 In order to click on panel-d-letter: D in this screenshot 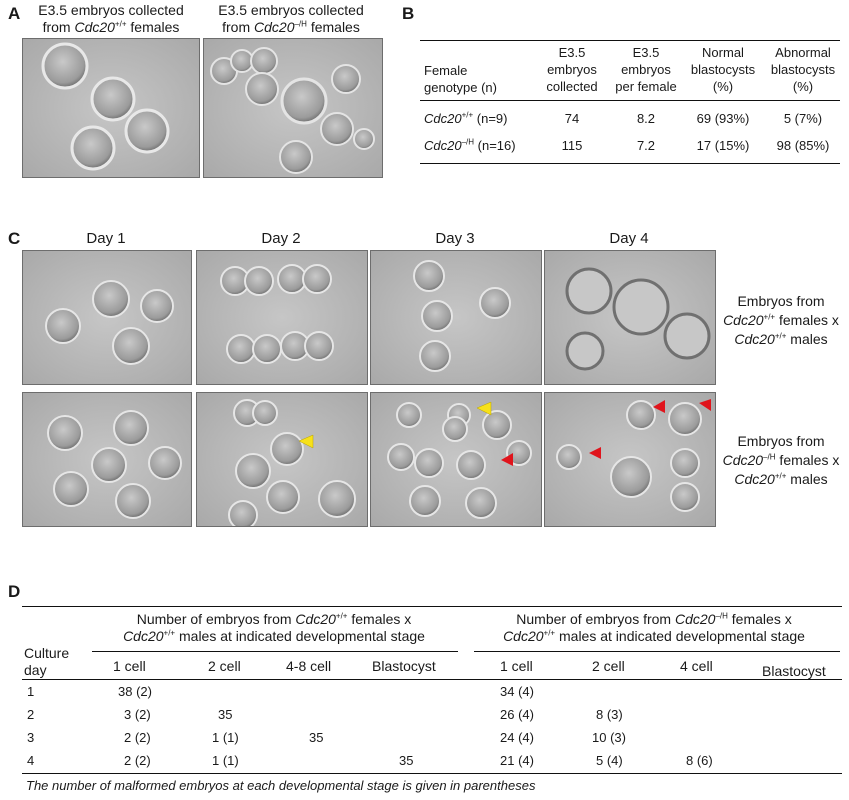, I will do `click(14, 591)`.